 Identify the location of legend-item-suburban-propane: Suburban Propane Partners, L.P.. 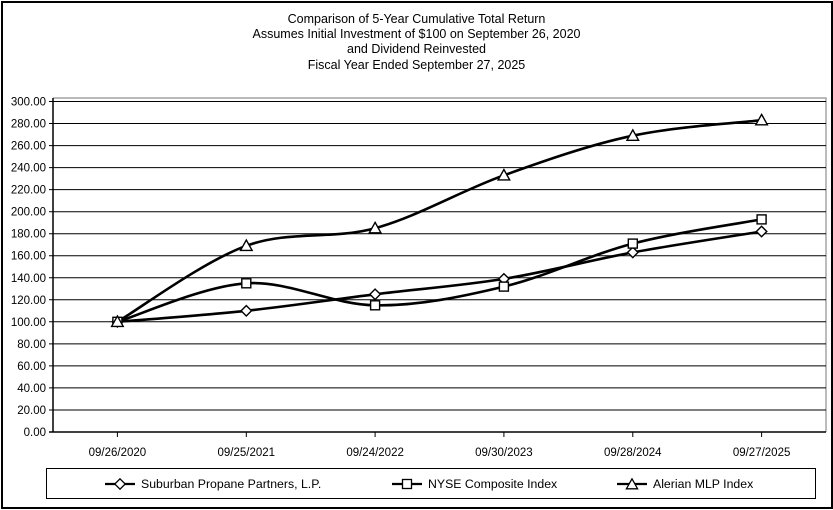
(213, 483).